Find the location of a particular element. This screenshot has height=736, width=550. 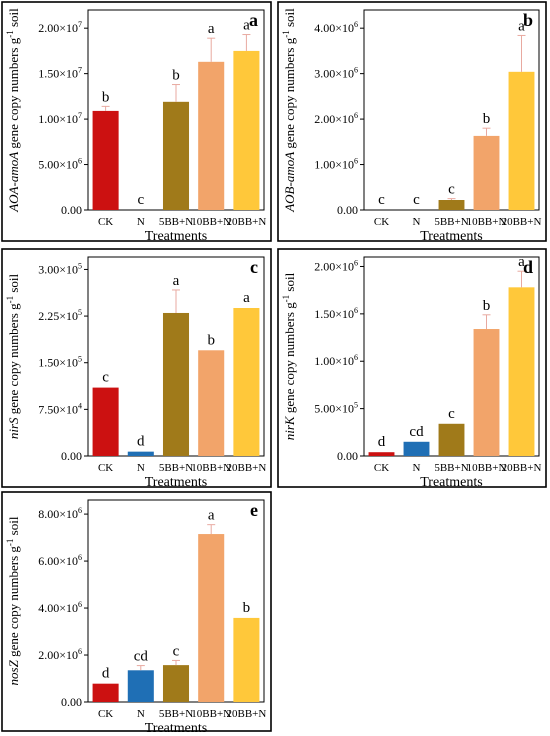

y-tick-label: 2.25×10⁵ is located at coordinates (60, 315).